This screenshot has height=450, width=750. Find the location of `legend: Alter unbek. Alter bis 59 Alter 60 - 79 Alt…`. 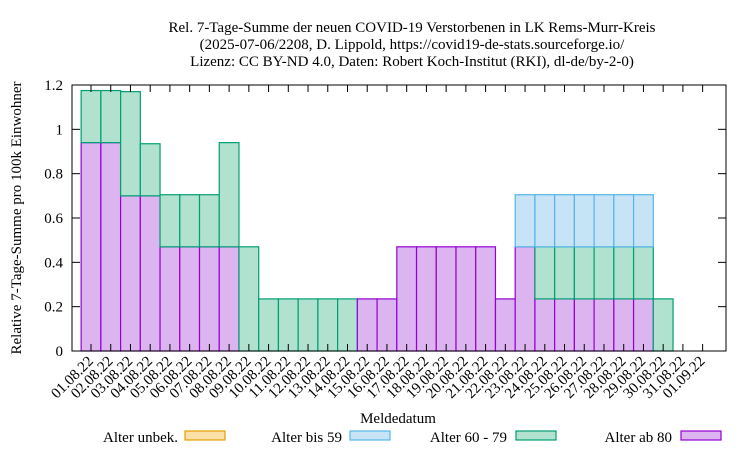

legend: Alter unbek. Alter bis 59 Alter 60 - 79 Alt… is located at coordinates (412, 438).